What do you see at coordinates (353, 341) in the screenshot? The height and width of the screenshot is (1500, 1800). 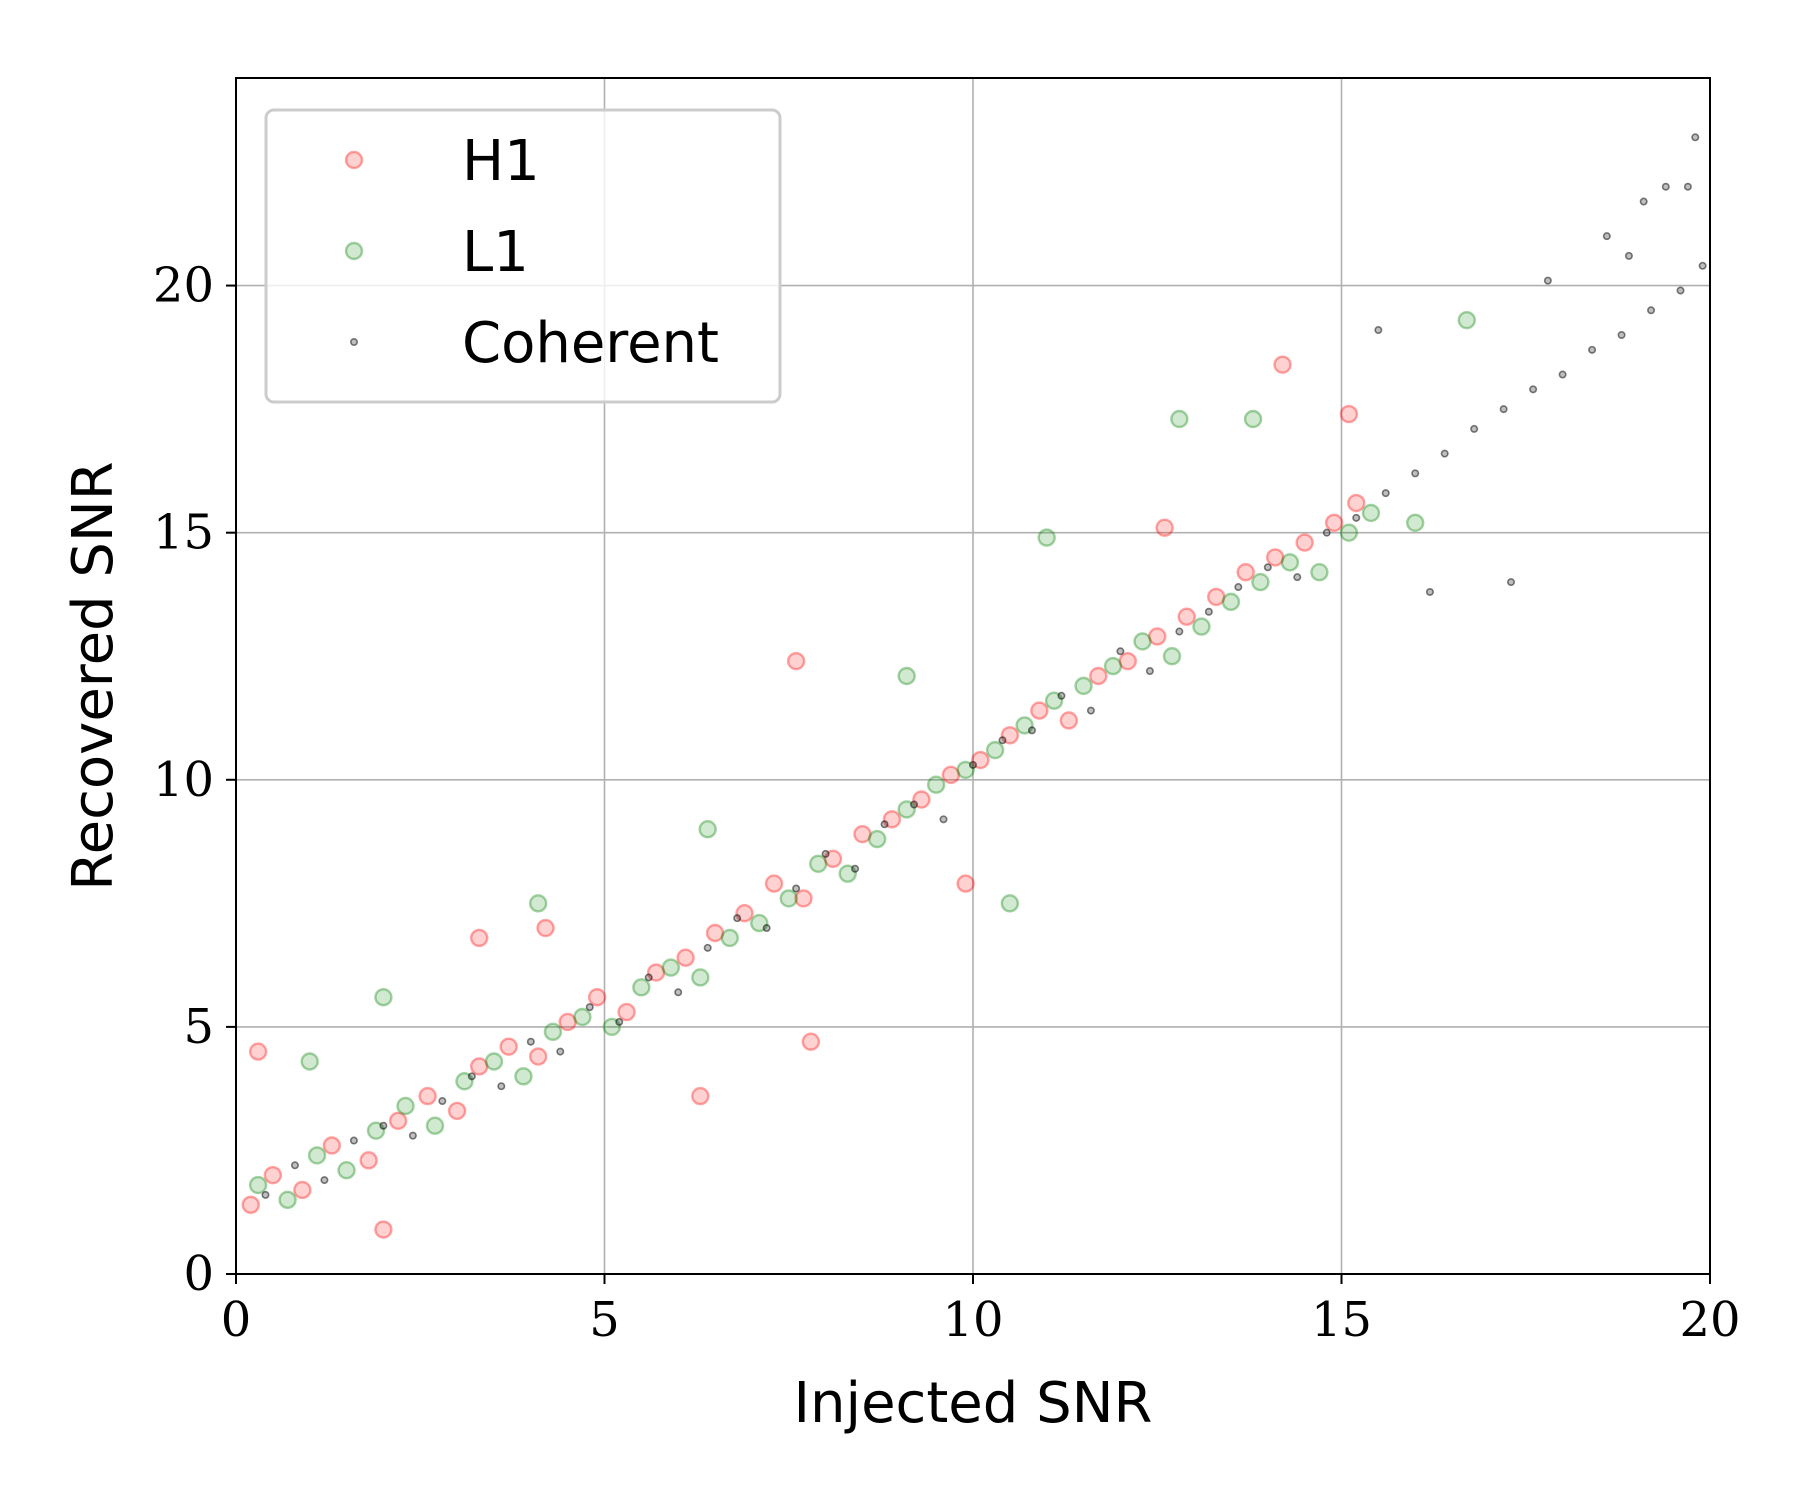 I see `legend-marker-coherent` at bounding box center [353, 341].